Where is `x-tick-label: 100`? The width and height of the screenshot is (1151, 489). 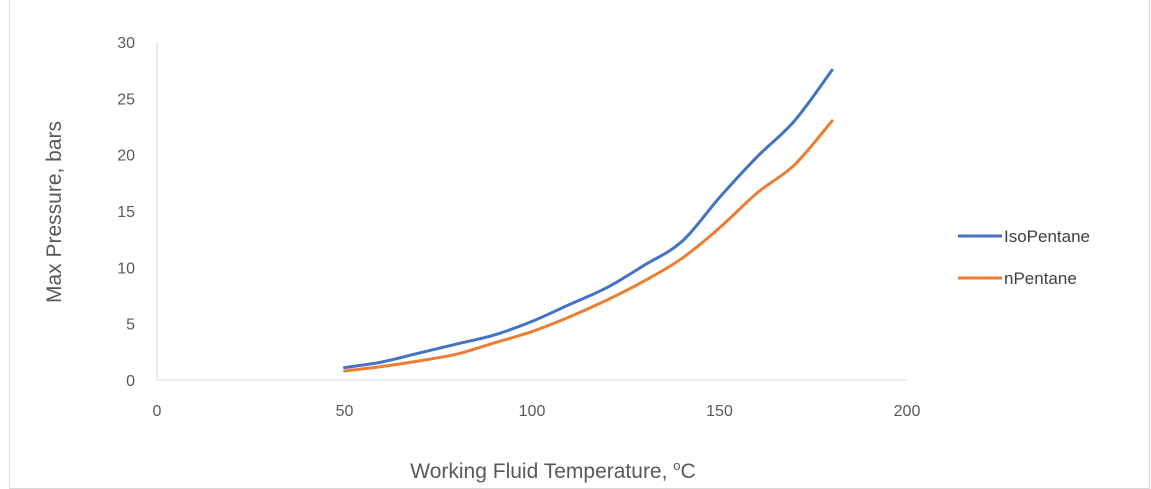
x-tick-label: 100 is located at coordinates (532, 411).